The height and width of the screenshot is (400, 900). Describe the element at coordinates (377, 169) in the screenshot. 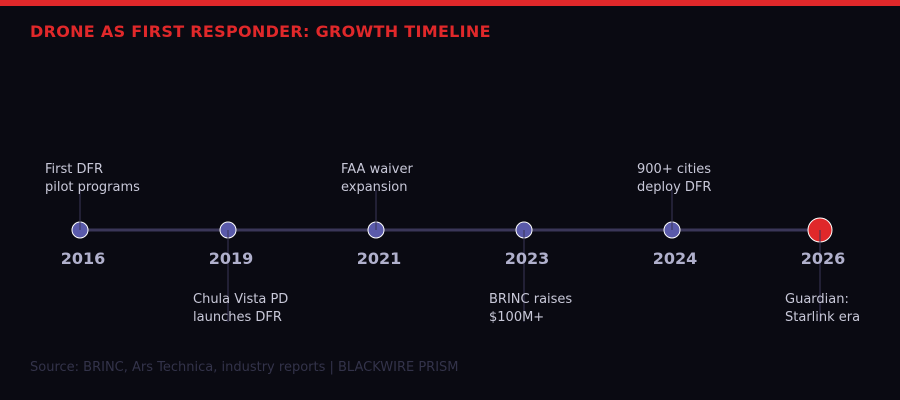

I see `event-label: FAA waiver` at that location.